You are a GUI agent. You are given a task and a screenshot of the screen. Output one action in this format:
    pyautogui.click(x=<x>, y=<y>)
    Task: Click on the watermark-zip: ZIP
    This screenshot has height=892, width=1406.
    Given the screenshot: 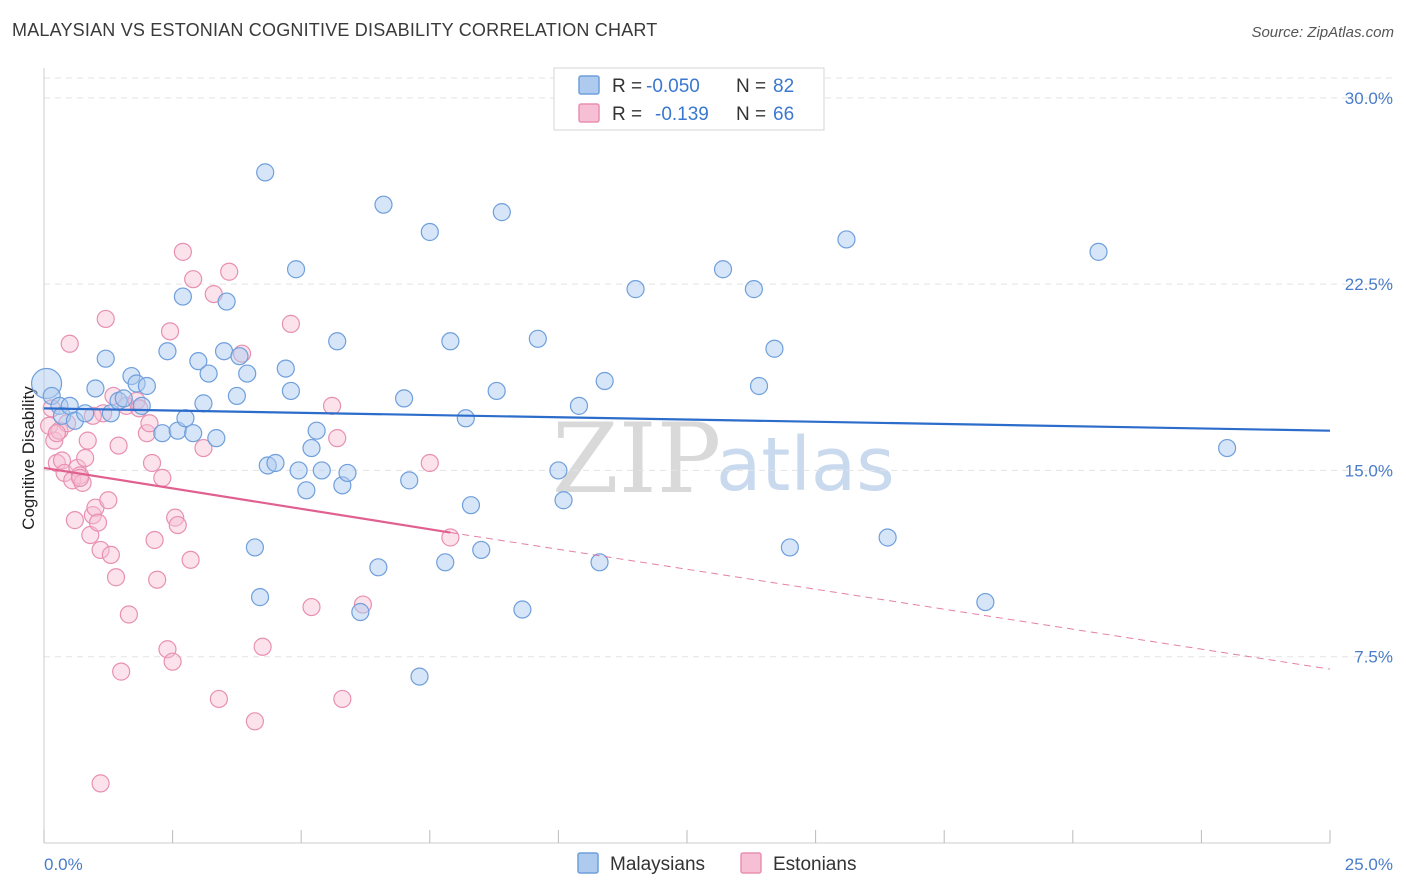 What is the action you would take?
    pyautogui.click(x=636, y=459)
    